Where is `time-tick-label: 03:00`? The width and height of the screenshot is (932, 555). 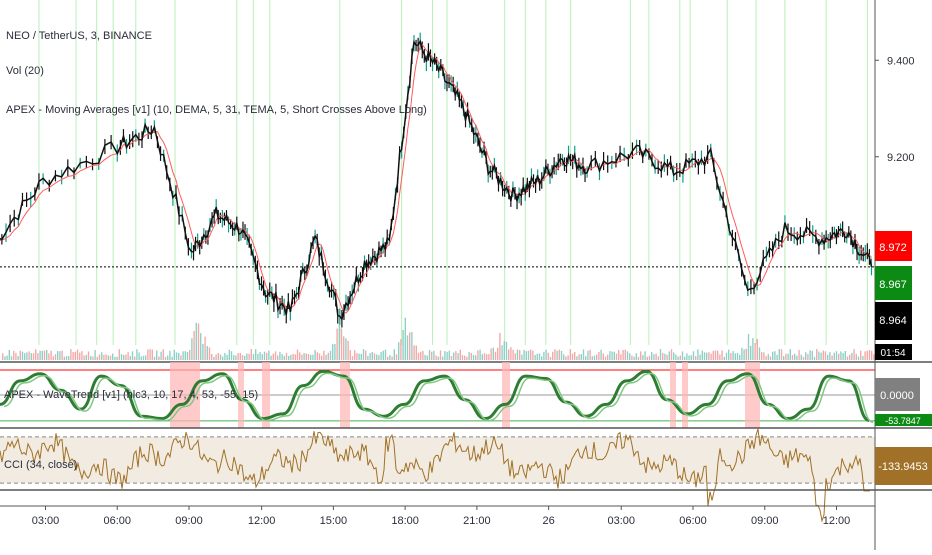 time-tick-label: 03:00 is located at coordinates (621, 521).